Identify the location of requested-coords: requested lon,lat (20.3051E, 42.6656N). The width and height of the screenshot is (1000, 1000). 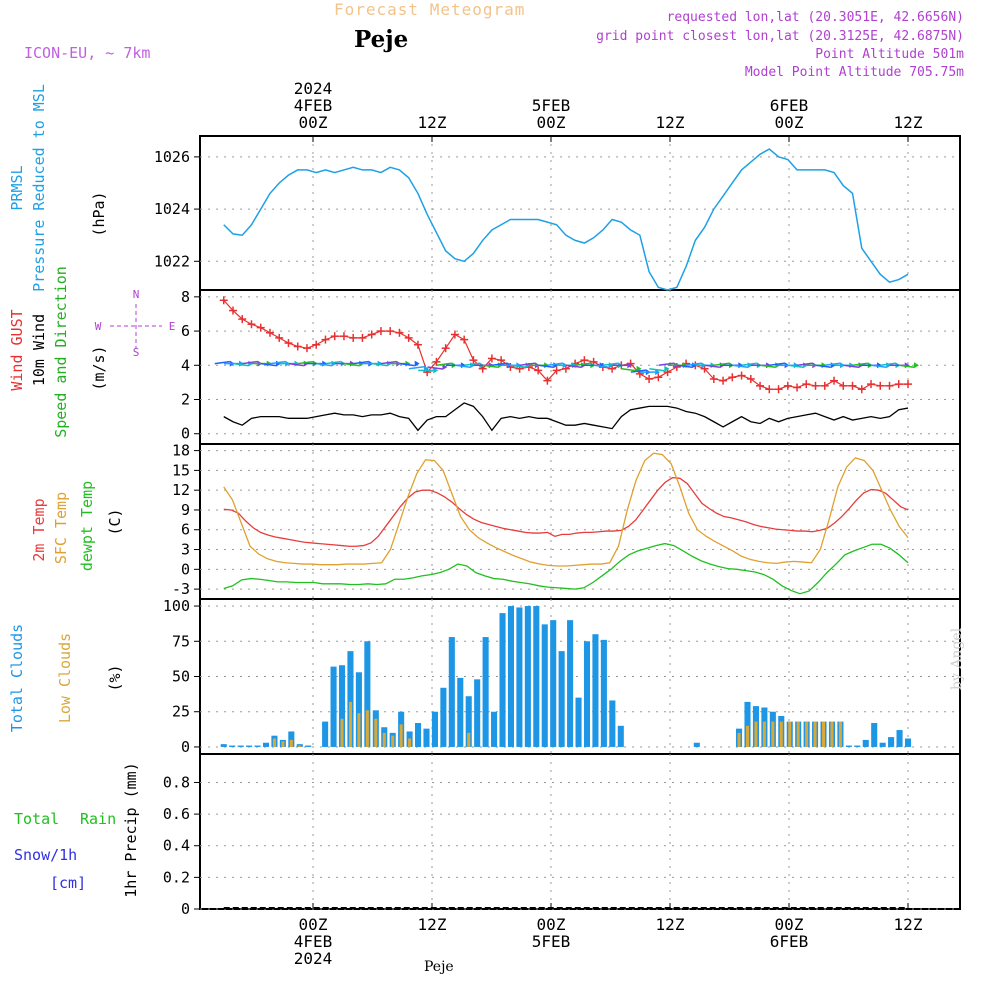
(815, 17).